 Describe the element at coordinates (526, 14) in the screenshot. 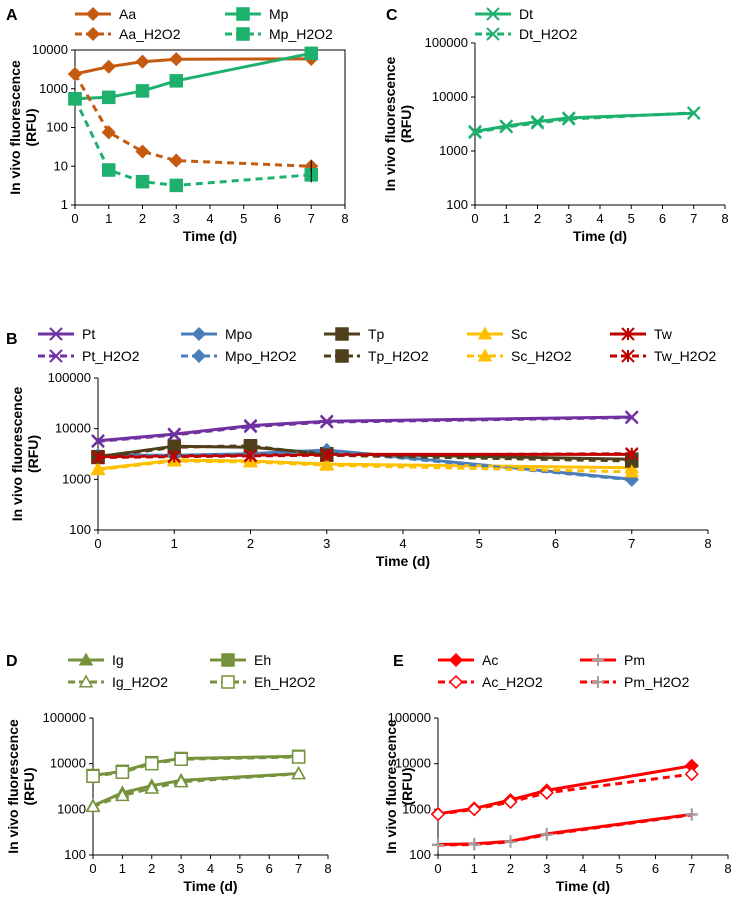

I see `legend-label: Dt` at that location.